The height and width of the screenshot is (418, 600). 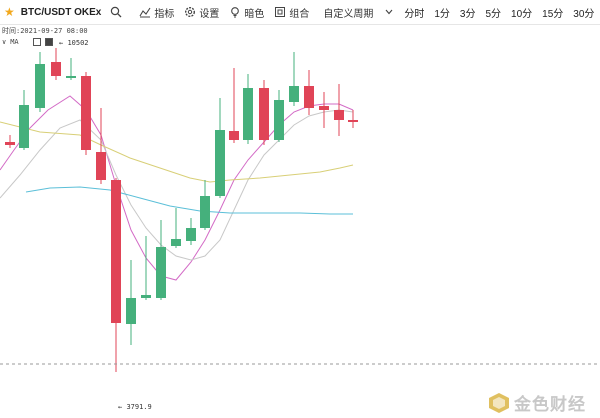 I want to click on time-label: 时间:, so click(x=11, y=31).